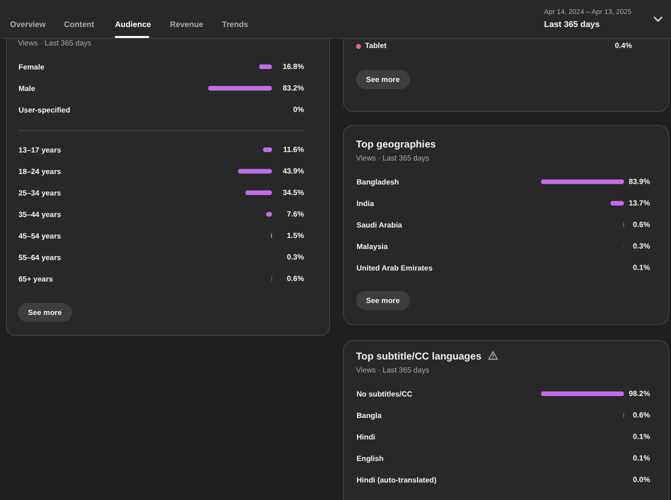 The height and width of the screenshot is (500, 671). I want to click on text: Top geographies, so click(396, 145).